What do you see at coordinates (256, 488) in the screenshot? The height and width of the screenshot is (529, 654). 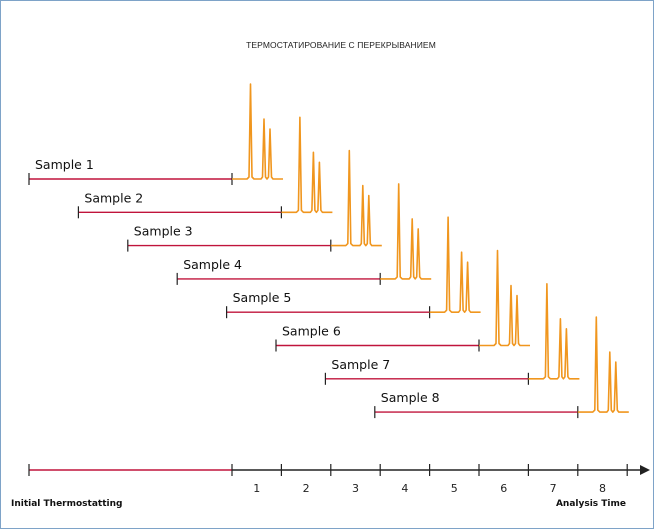 I see `axis-tick-label: 1` at bounding box center [256, 488].